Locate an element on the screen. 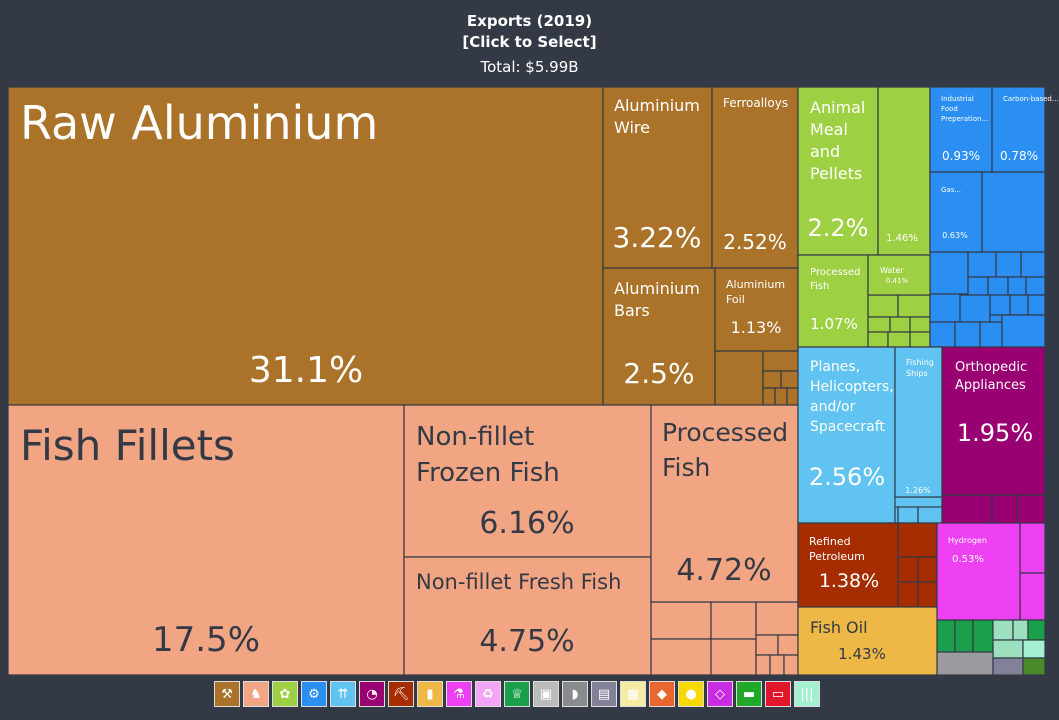 The height and width of the screenshot is (720, 1059). textiles-icon: ♕ is located at coordinates (517, 694).